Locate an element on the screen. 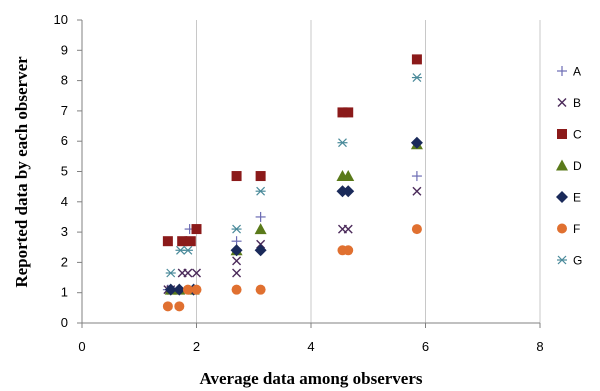 Image resolution: width=600 pixels, height=391 pixels. legend-label-B: B is located at coordinates (577, 103).